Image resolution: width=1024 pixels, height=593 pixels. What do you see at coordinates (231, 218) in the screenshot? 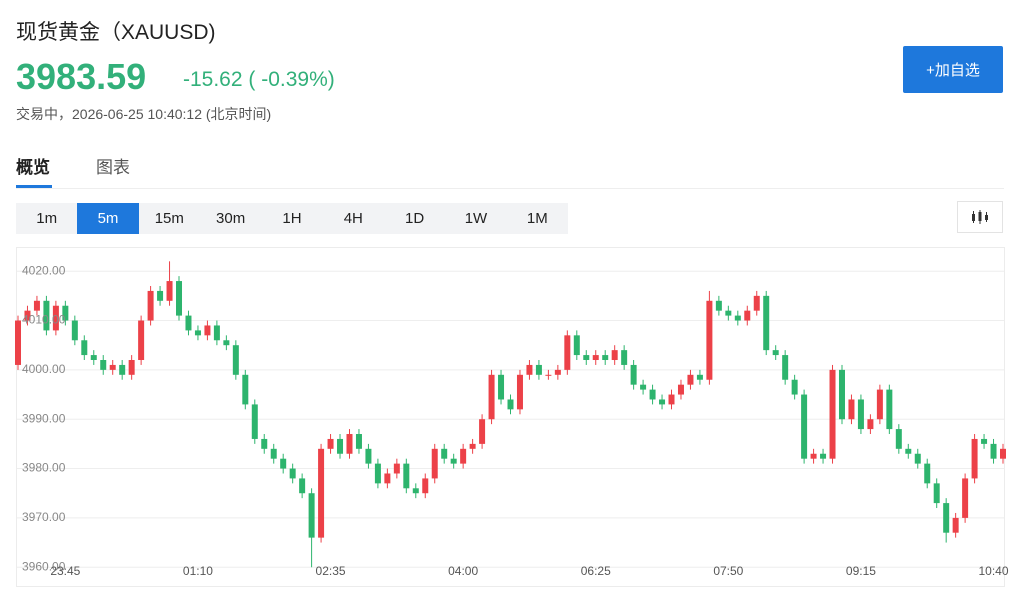
I see `interval-button: 30m` at bounding box center [231, 218].